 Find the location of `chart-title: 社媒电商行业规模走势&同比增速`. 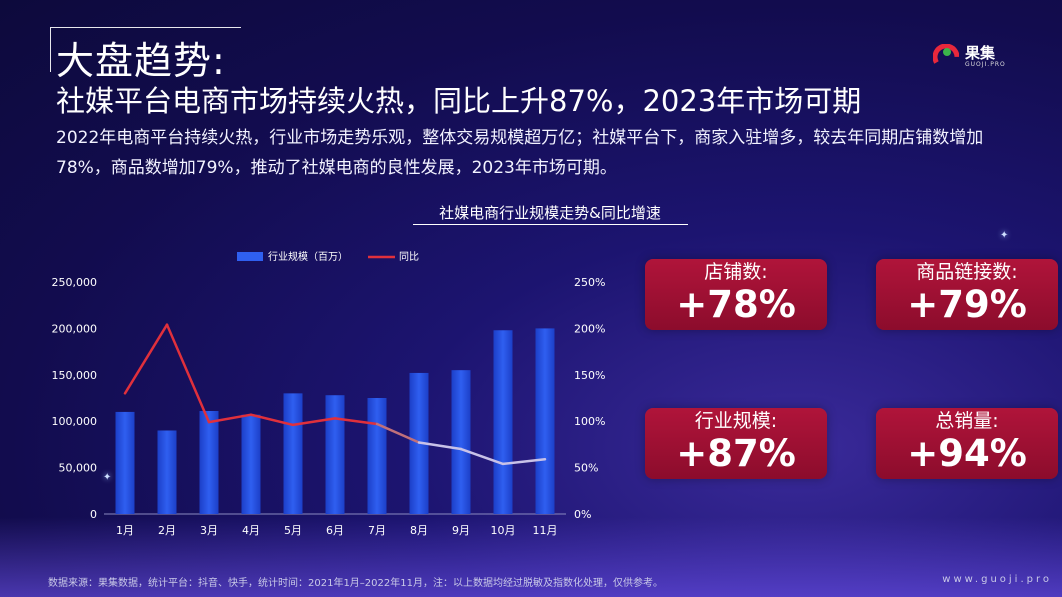

chart-title: 社媒电商行业规模走势&同比增速 is located at coordinates (550, 213).